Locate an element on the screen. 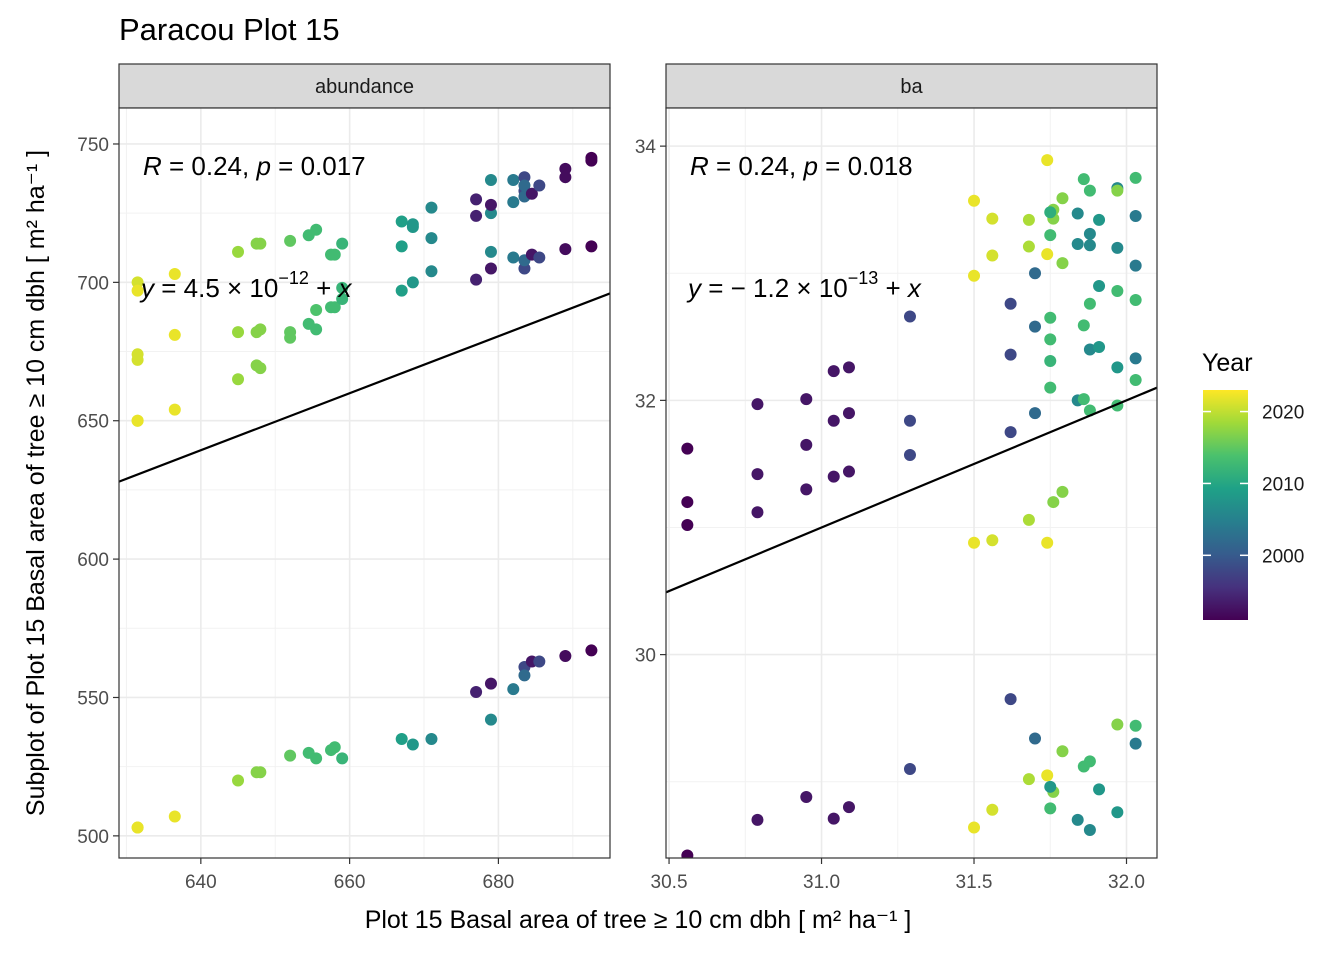  x-tick-label: 660 is located at coordinates (350, 882).